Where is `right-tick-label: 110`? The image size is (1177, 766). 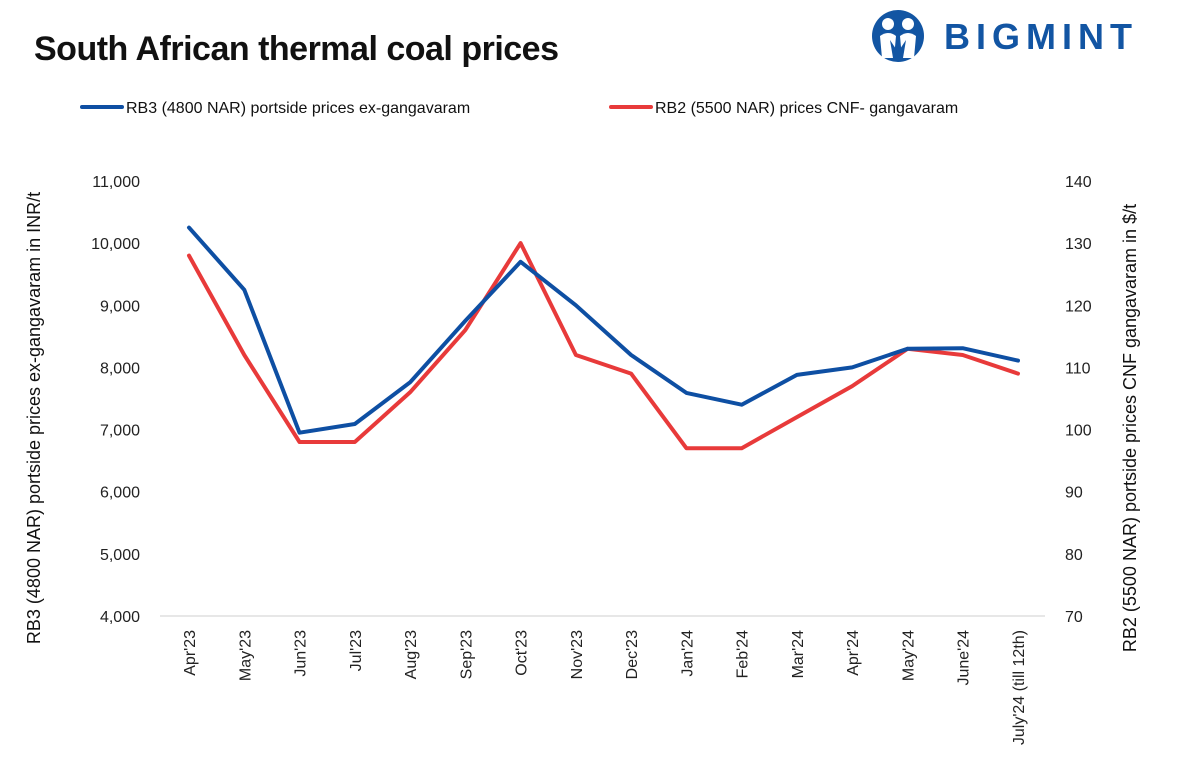 right-tick-label: 110 is located at coordinates (1078, 368).